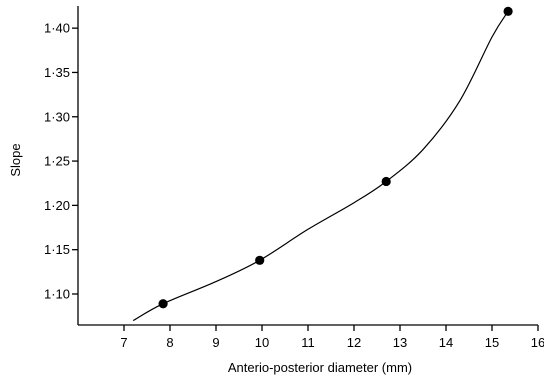 This screenshot has width=544, height=378. What do you see at coordinates (492, 342) in the screenshot?
I see `x-tick-label: 15` at bounding box center [492, 342].